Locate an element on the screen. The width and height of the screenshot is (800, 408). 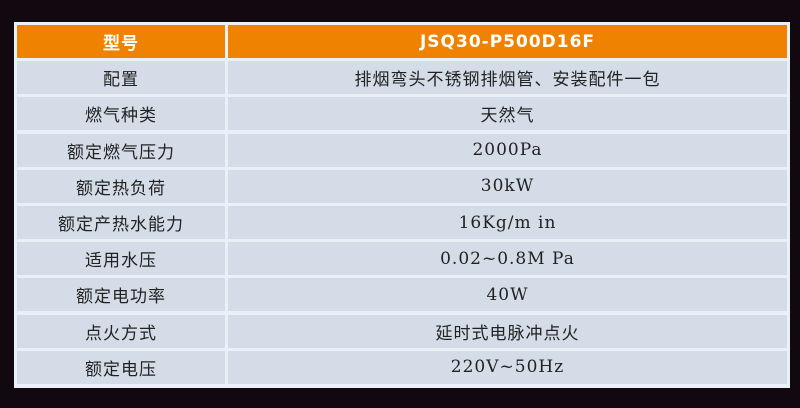
table-row: 燃气种类 天然气 is located at coordinates (402, 114).